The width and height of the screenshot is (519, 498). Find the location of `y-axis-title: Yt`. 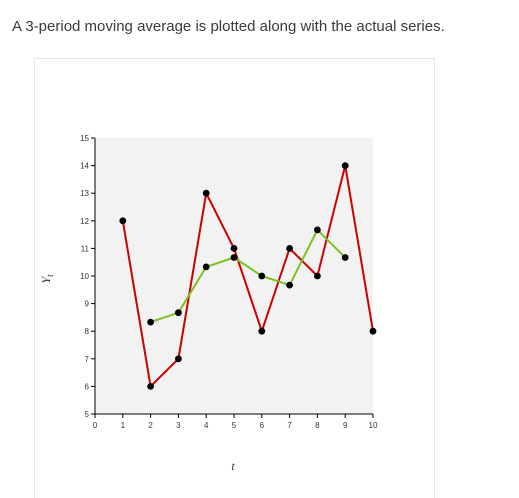

y-axis-title: Yt is located at coordinates (47, 279).